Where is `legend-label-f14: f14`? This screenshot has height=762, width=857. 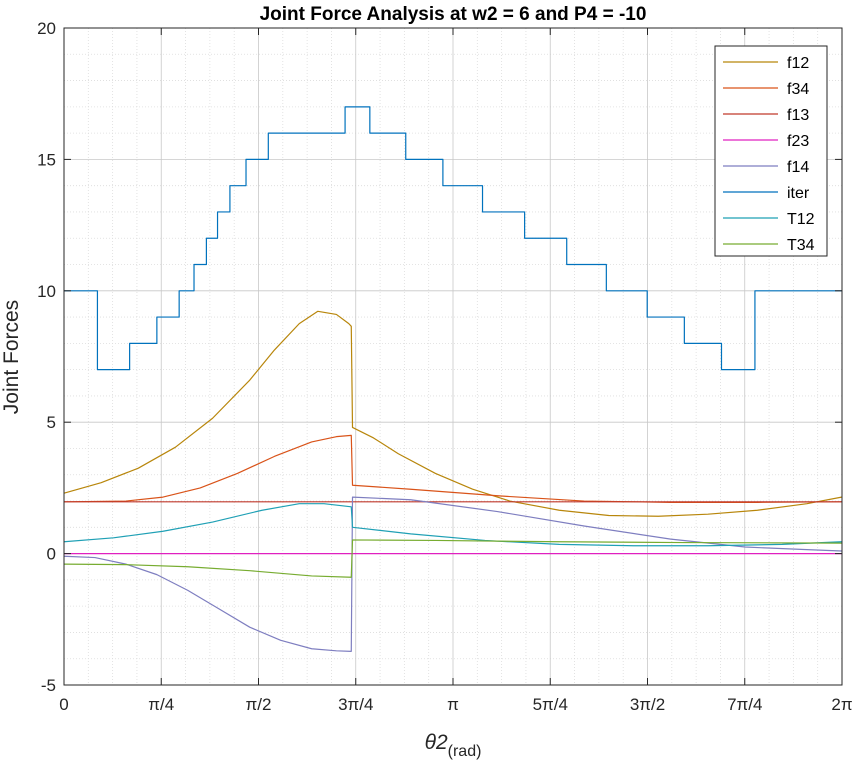
legend-label-f14: f14 is located at coordinates (798, 167).